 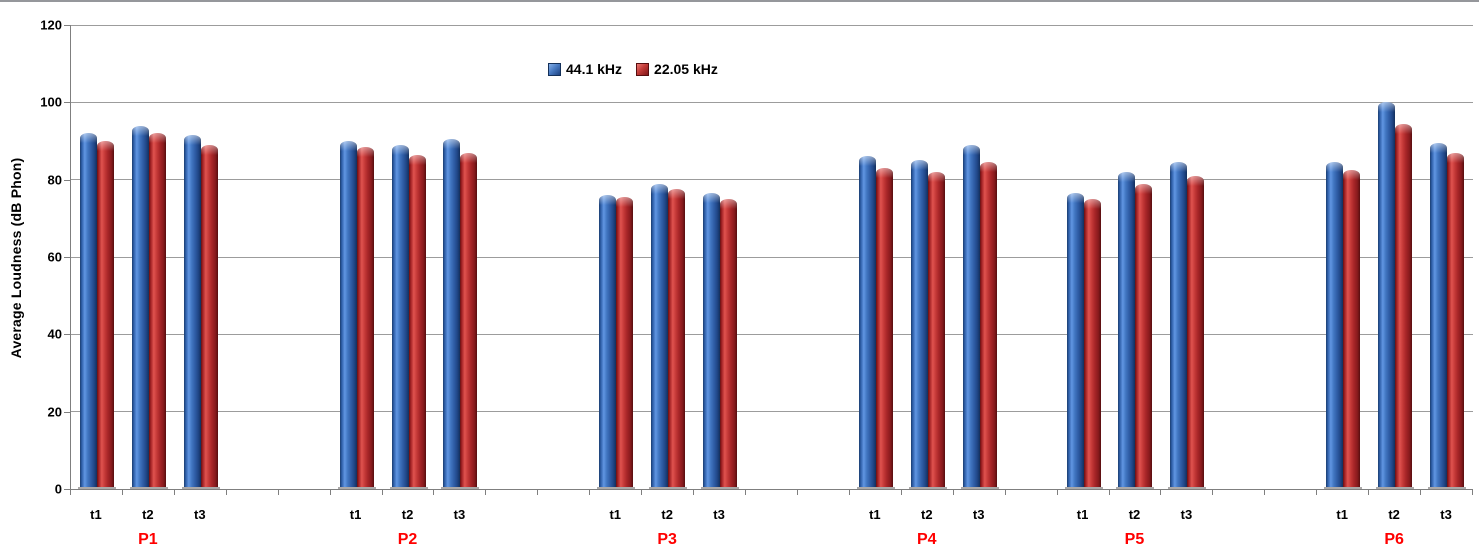 What do you see at coordinates (667, 514) in the screenshot?
I see `x-category-label-p3-t2: t2` at bounding box center [667, 514].